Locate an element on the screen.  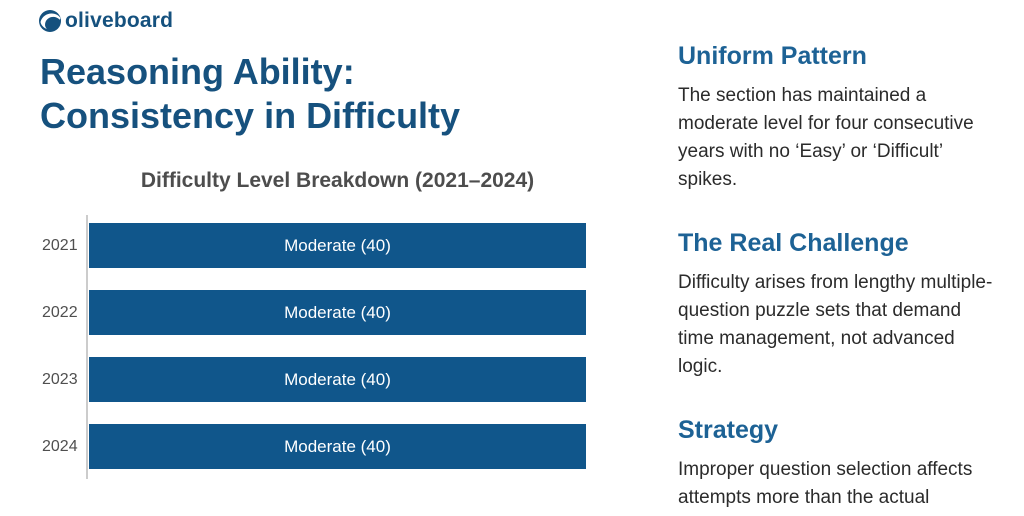
bar-row-2021: 2021 Moderate (40) is located at coordinates (313, 245).